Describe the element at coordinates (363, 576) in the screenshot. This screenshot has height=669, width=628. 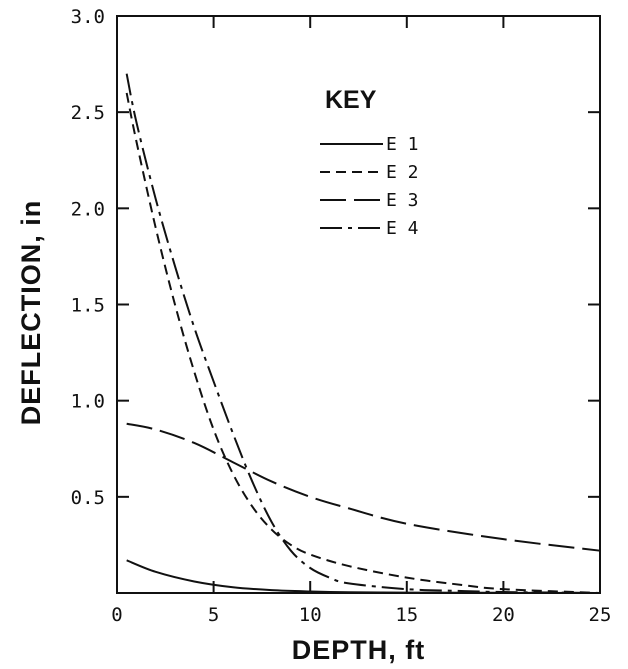
I see `series-line-e1` at that location.